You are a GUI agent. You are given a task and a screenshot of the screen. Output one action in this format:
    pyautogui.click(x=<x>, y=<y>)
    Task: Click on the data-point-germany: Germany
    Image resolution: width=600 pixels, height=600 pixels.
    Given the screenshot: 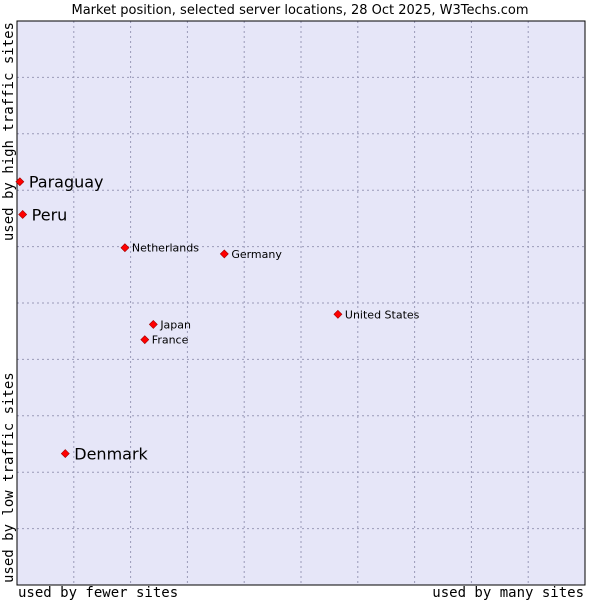 What is the action you would take?
    pyautogui.click(x=250, y=254)
    